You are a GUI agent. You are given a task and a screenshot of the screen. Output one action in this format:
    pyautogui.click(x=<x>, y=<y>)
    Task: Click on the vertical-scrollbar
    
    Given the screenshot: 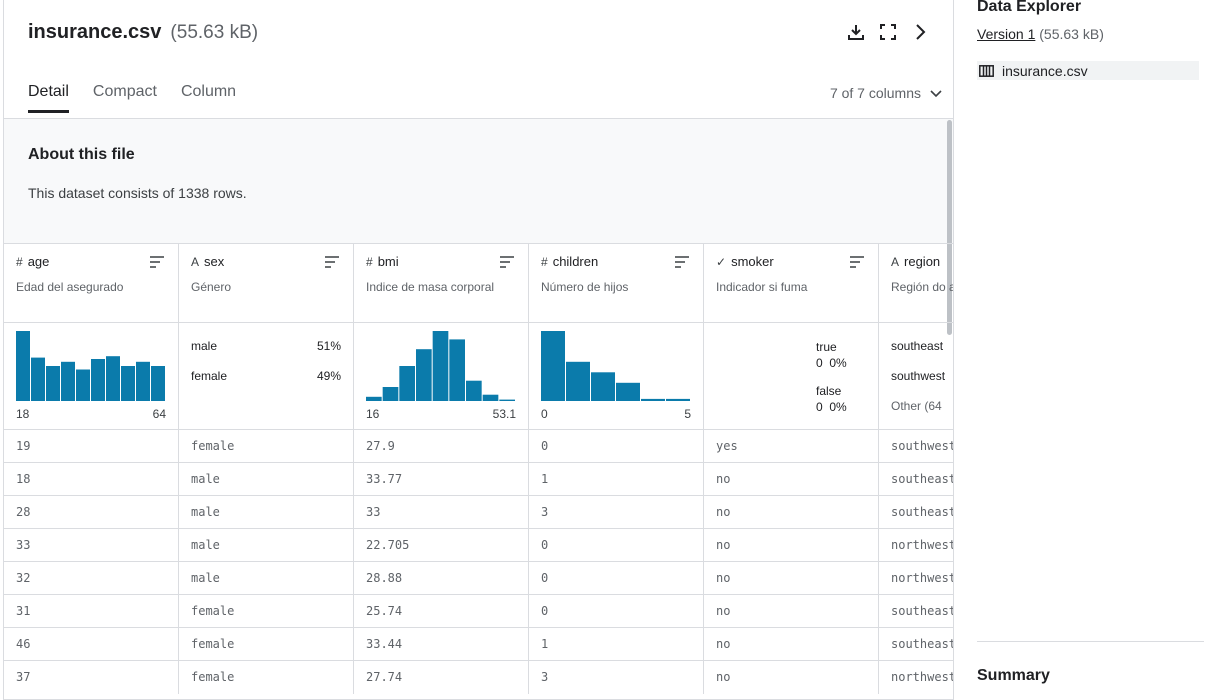 What is the action you would take?
    pyautogui.click(x=949, y=227)
    